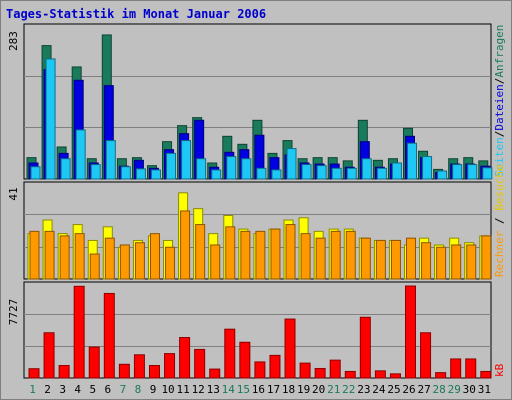 The image size is (512, 400). I want to click on day-label: 31, so click(484, 389).